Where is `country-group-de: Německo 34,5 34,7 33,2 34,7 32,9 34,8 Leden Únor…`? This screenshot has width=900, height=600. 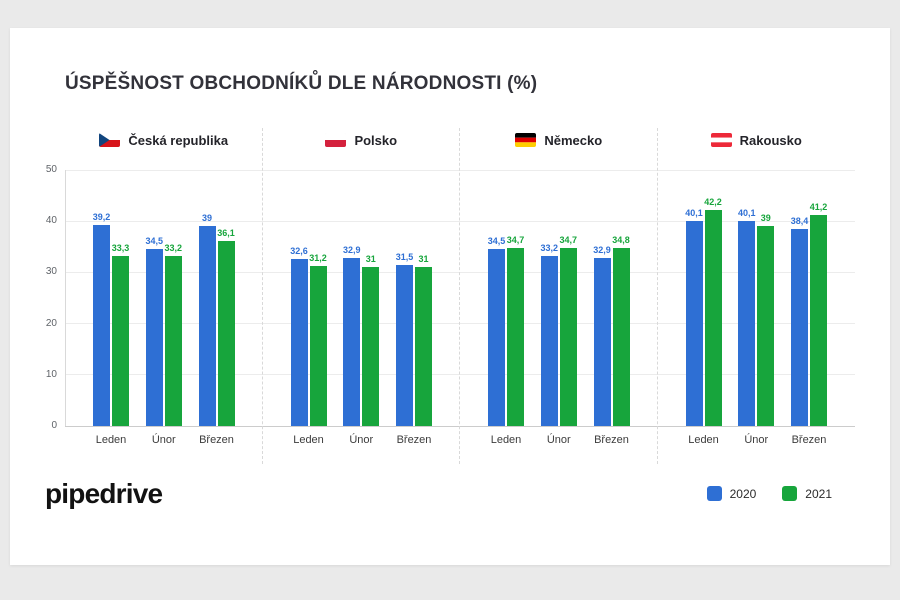 country-group-de: Německo 34,5 34,7 33,2 34,7 32,9 34,8 Leden Únor… is located at coordinates (559, 298).